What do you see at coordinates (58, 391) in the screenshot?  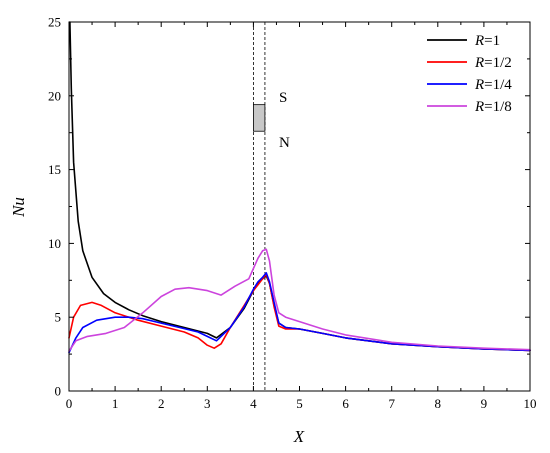 I see `y-tick-label: 0` at bounding box center [58, 391].